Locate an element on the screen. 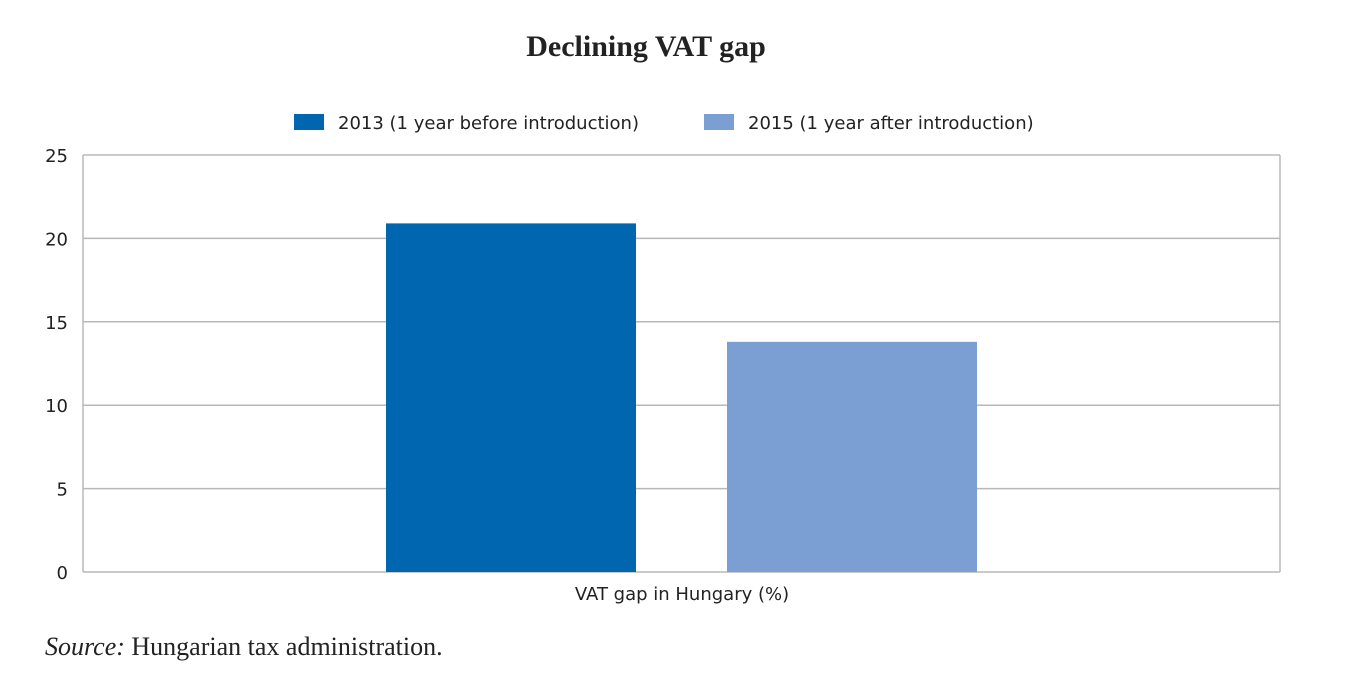 The height and width of the screenshot is (699, 1345). bar-2015 is located at coordinates (852, 456).